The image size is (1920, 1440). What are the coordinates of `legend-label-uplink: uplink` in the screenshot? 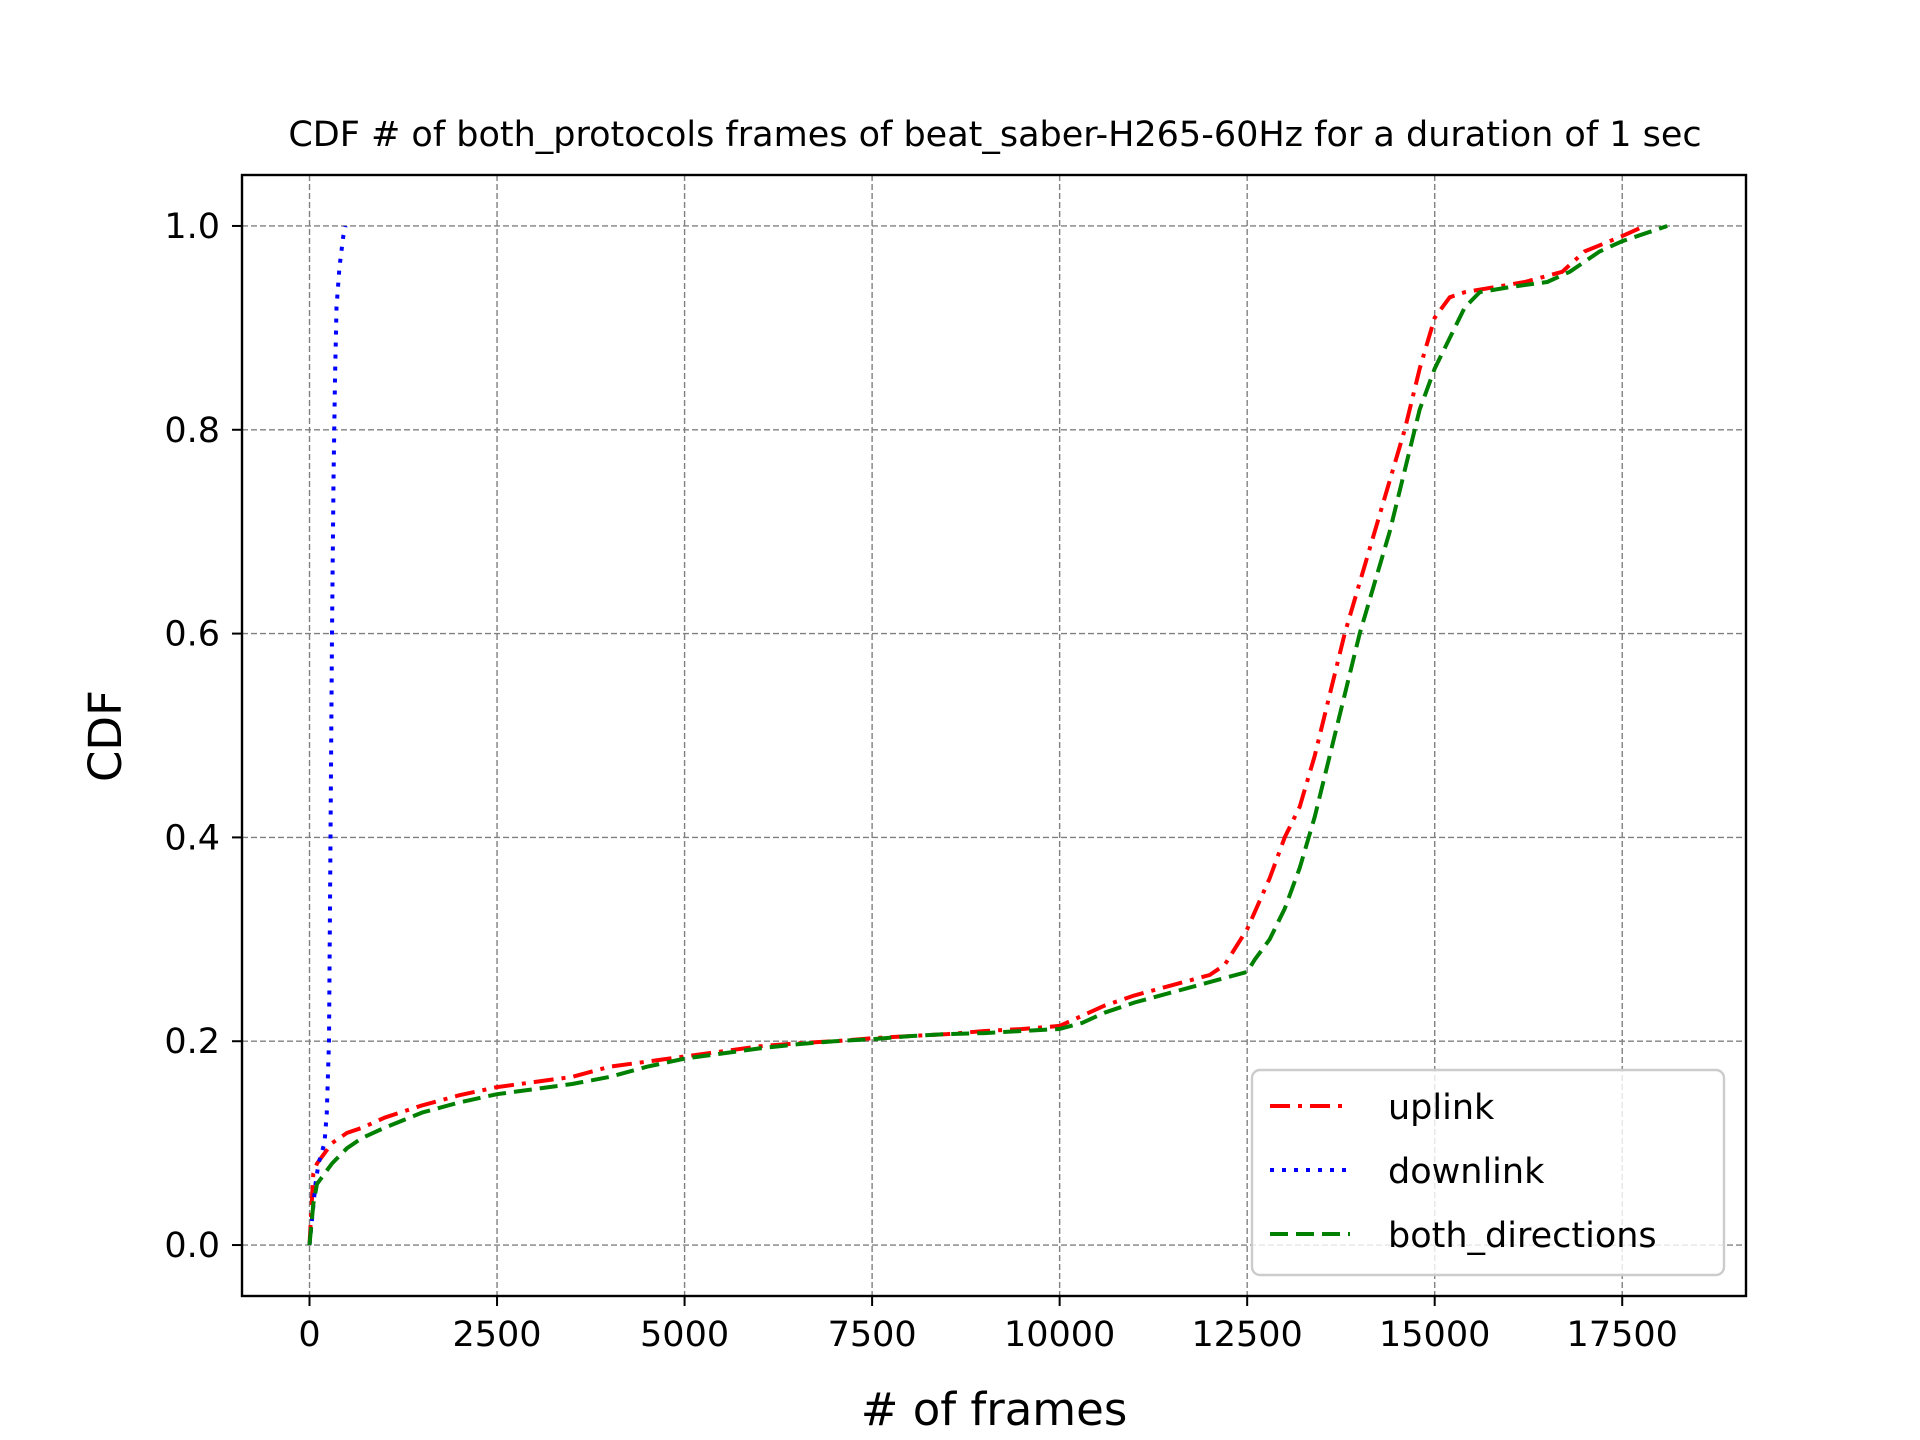 It's located at (1441, 1108).